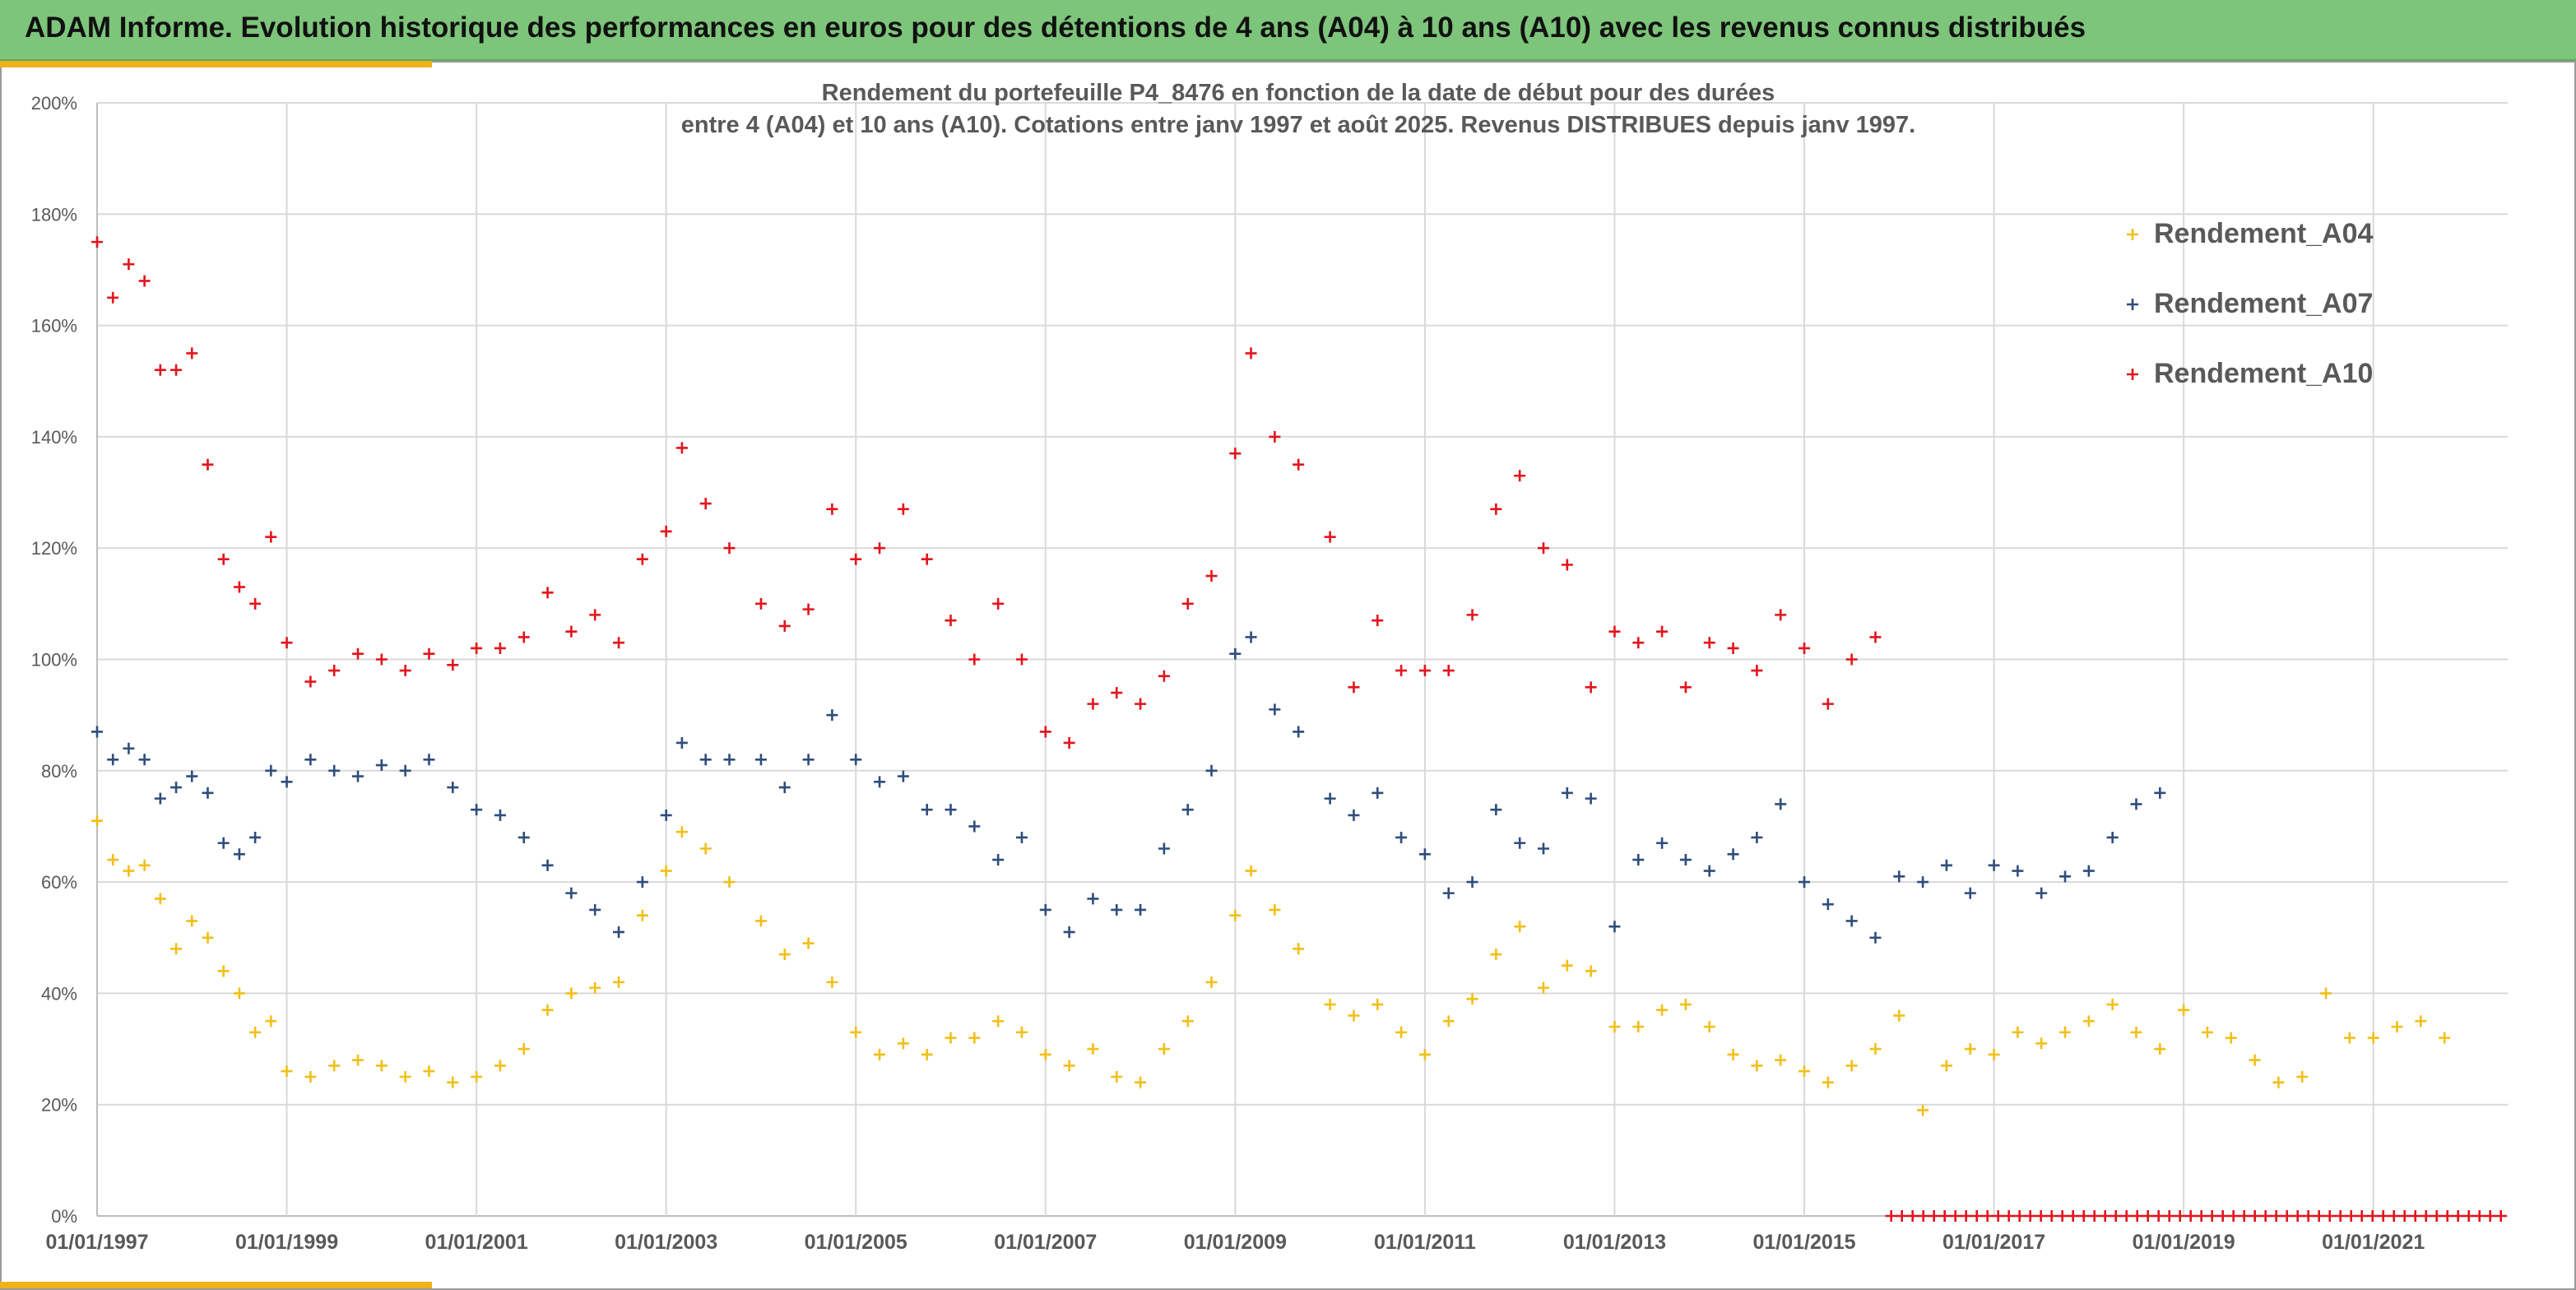 Image resolution: width=2576 pixels, height=1290 pixels. What do you see at coordinates (59, 771) in the screenshot?
I see `y-tick-label: 80%` at bounding box center [59, 771].